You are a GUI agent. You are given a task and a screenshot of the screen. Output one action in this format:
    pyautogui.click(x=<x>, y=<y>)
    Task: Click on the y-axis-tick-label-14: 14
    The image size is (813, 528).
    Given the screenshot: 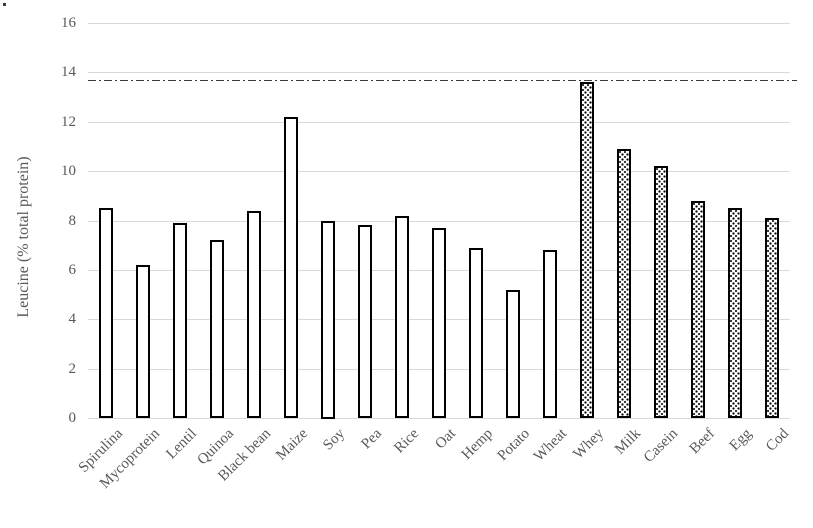 What is the action you would take?
    pyautogui.click(x=68, y=72)
    